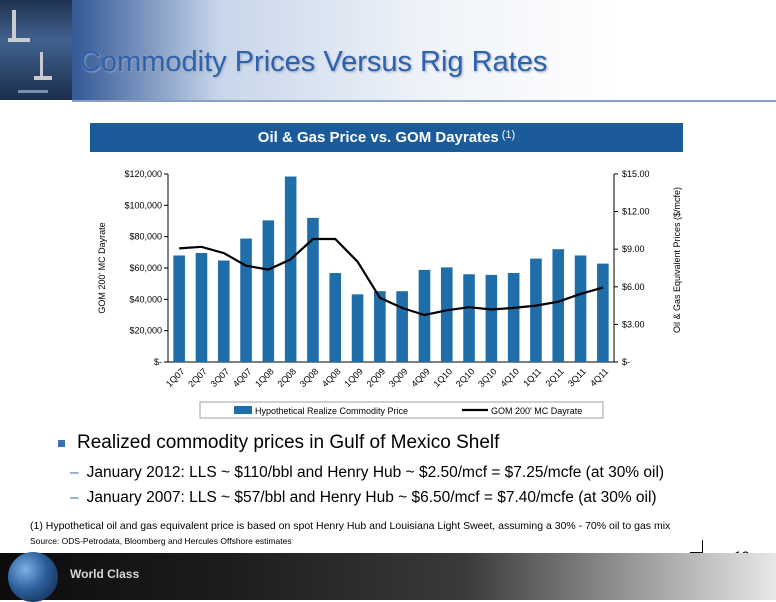  Describe the element at coordinates (636, 212) in the screenshot. I see `right-tick-label: $12.00` at that location.